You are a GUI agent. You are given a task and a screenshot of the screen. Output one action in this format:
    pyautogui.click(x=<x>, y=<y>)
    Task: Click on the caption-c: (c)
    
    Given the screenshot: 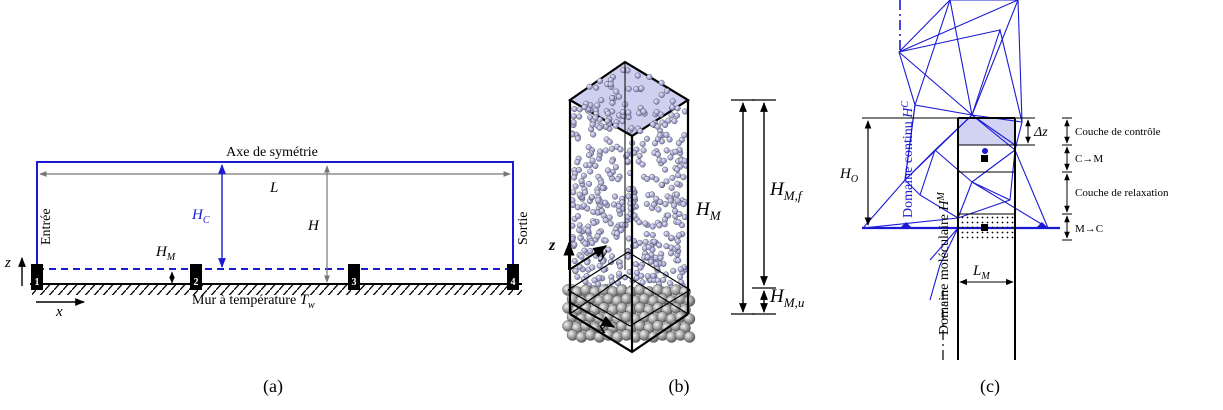 What is the action you would take?
    pyautogui.click(x=990, y=386)
    